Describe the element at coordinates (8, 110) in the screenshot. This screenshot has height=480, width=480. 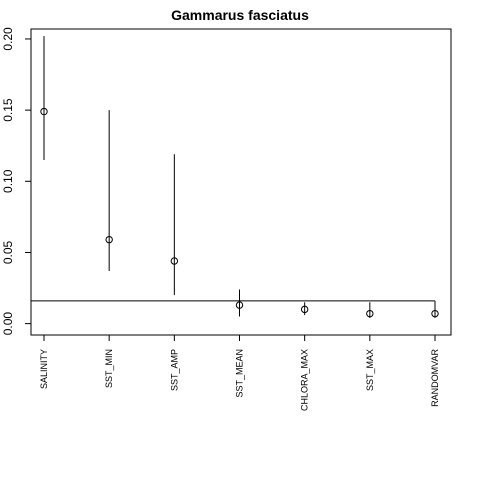
I see `y-tick-label: 0.15` at that location.